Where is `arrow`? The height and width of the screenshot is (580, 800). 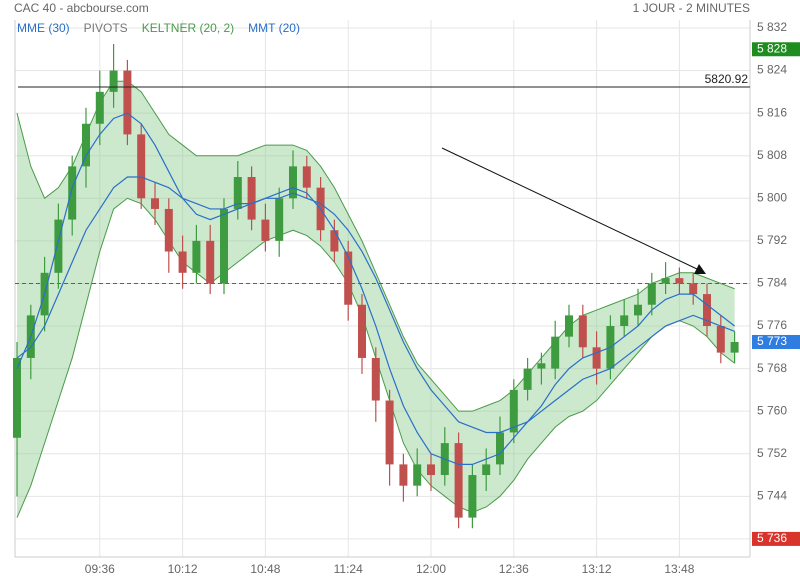
arrow is located at coordinates (569, 208).